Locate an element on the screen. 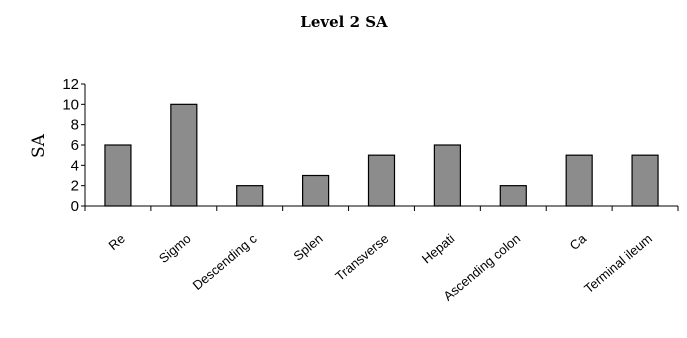  y-tick-label: 0 is located at coordinates (75, 206).